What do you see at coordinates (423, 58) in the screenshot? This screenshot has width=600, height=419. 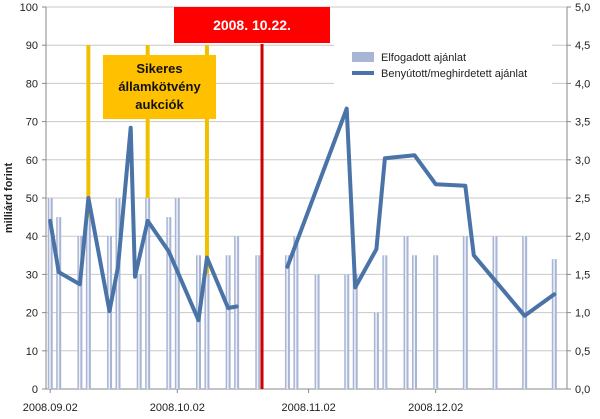 I see `legend-label-bars: Elfogadott ajánlat` at bounding box center [423, 58].